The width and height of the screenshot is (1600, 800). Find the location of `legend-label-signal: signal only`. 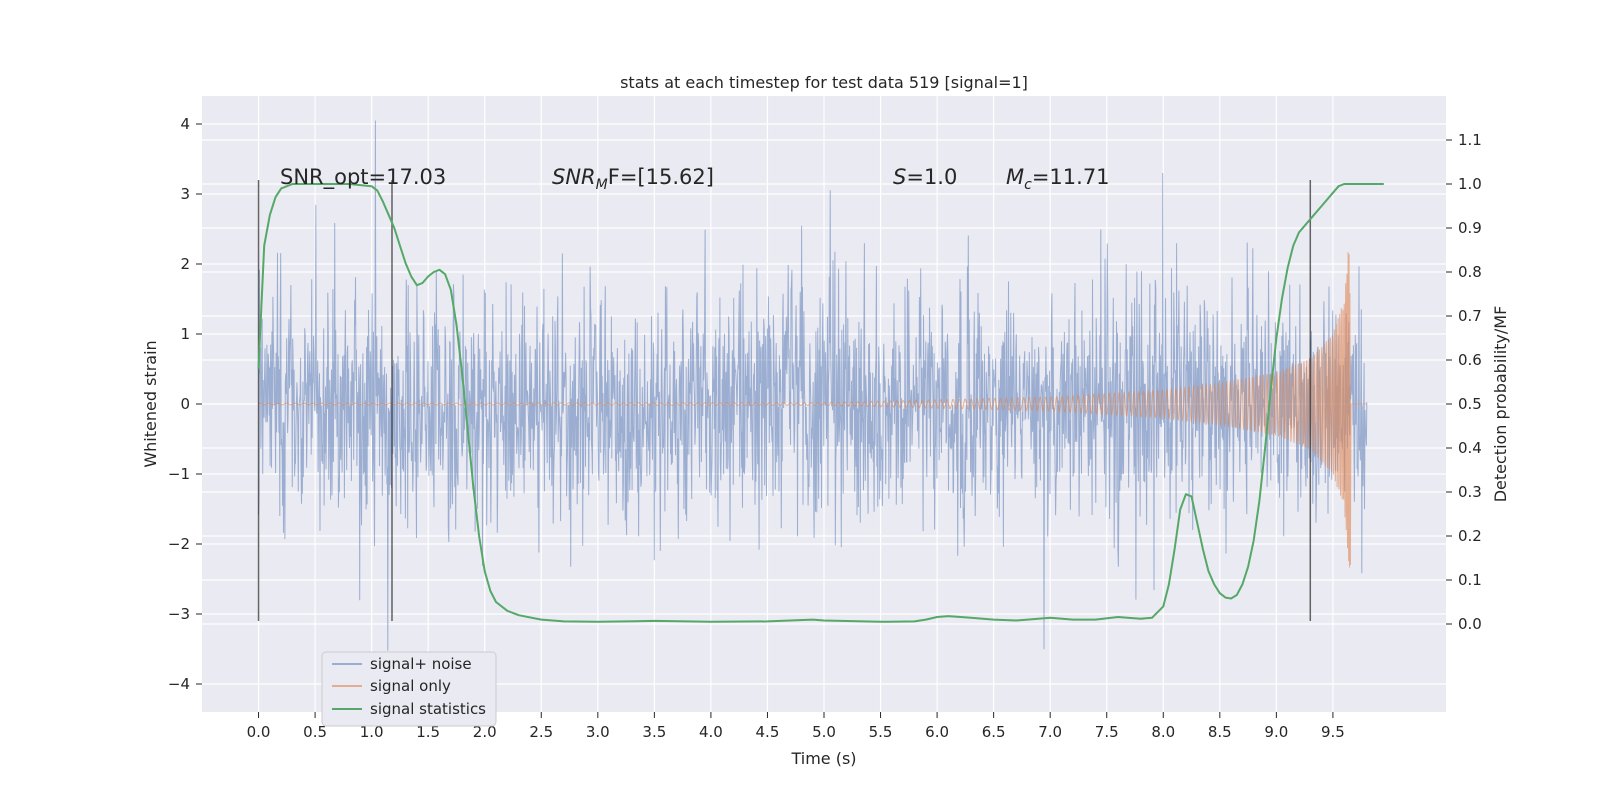

legend-label-signal: signal only is located at coordinates (410, 686).